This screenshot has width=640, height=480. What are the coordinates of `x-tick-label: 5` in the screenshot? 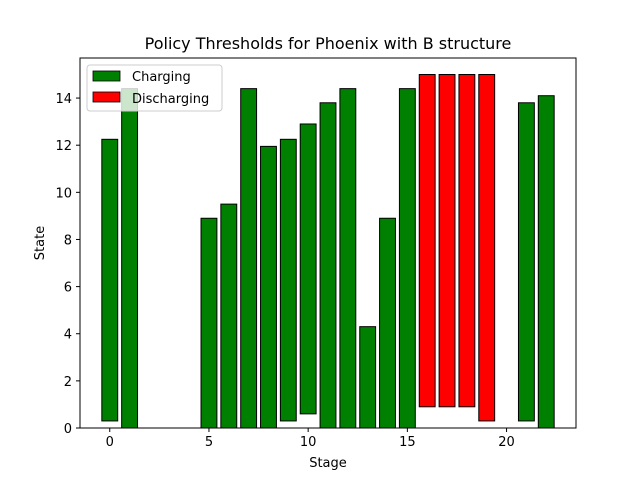 It's located at (209, 442).